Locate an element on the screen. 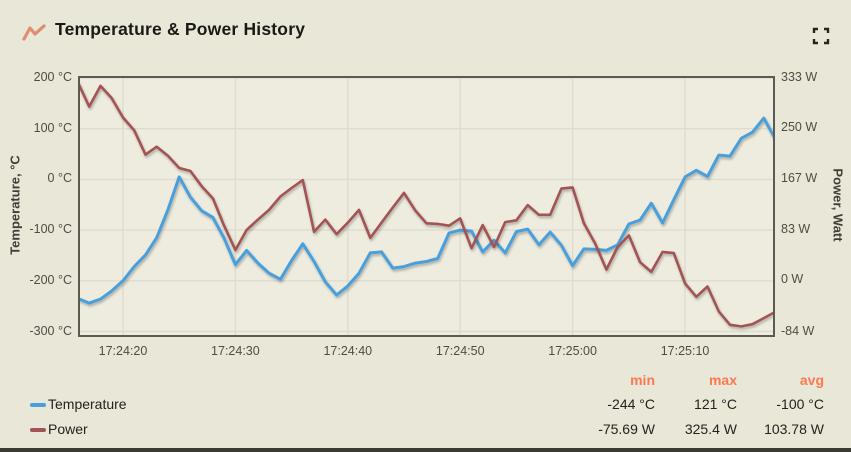 This screenshot has width=851, height=452. legend-min-temperature: -244 °C is located at coordinates (631, 404).